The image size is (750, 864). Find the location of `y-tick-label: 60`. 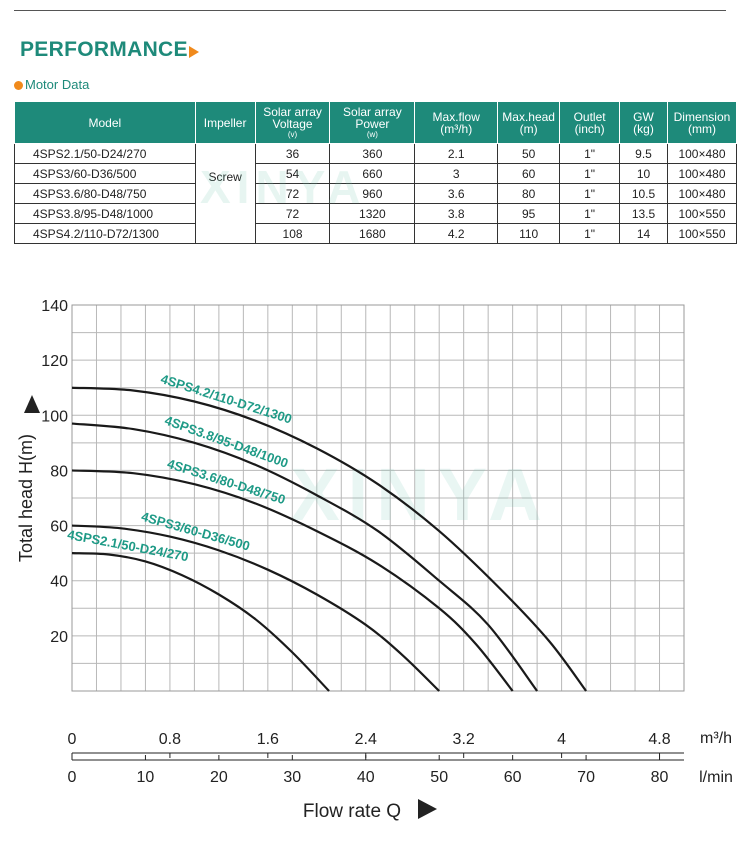

y-tick-label: 60 is located at coordinates (59, 527).